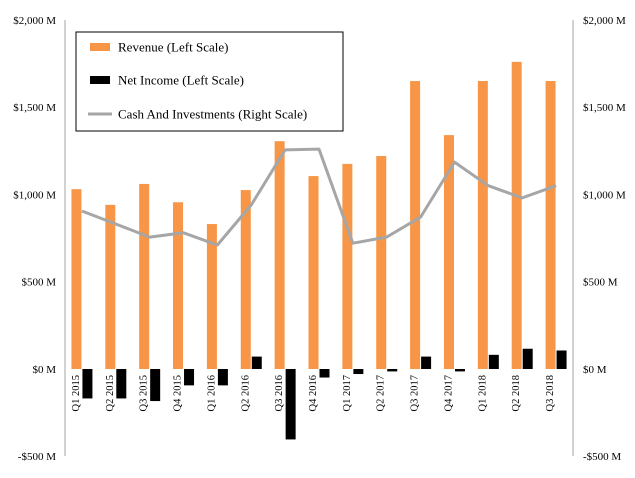 The height and width of the screenshot is (478, 635). I want to click on left-axis-tick-label: $0 M, so click(44, 370).